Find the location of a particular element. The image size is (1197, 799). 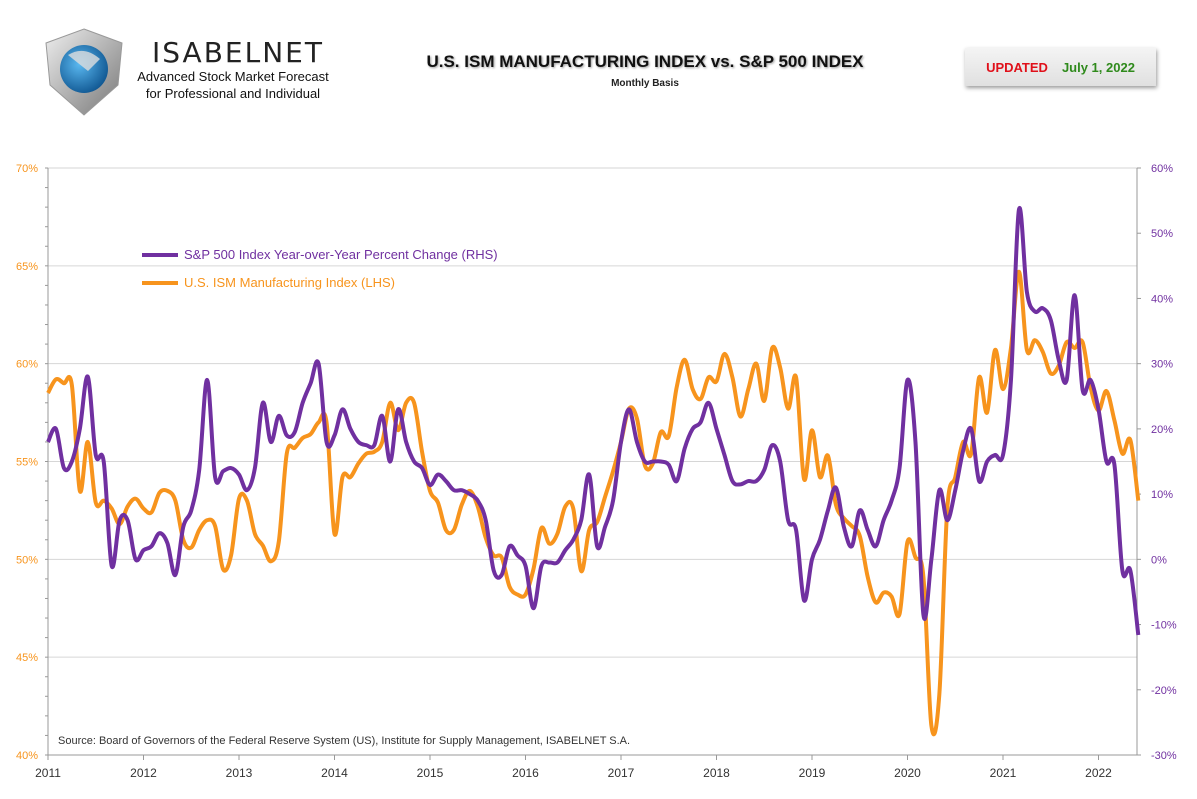

x-axis-tick-label: 2017 is located at coordinates (621, 773).